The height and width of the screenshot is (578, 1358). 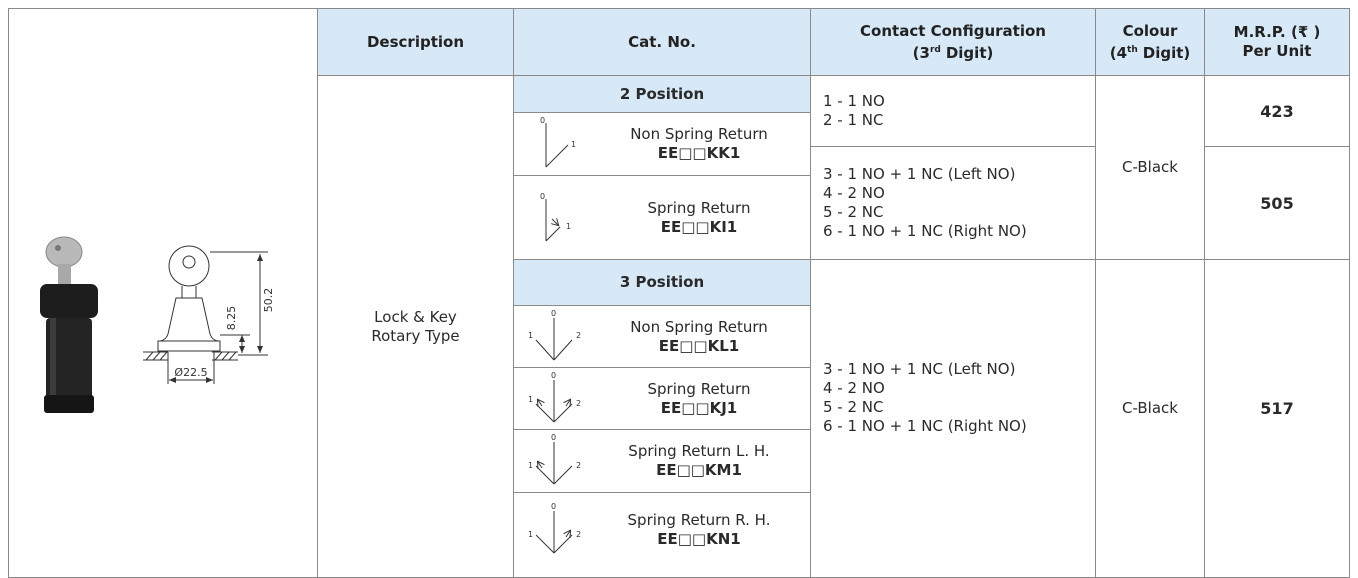 What do you see at coordinates (415, 335) in the screenshot?
I see `description-line: Rotary Type` at bounding box center [415, 335].